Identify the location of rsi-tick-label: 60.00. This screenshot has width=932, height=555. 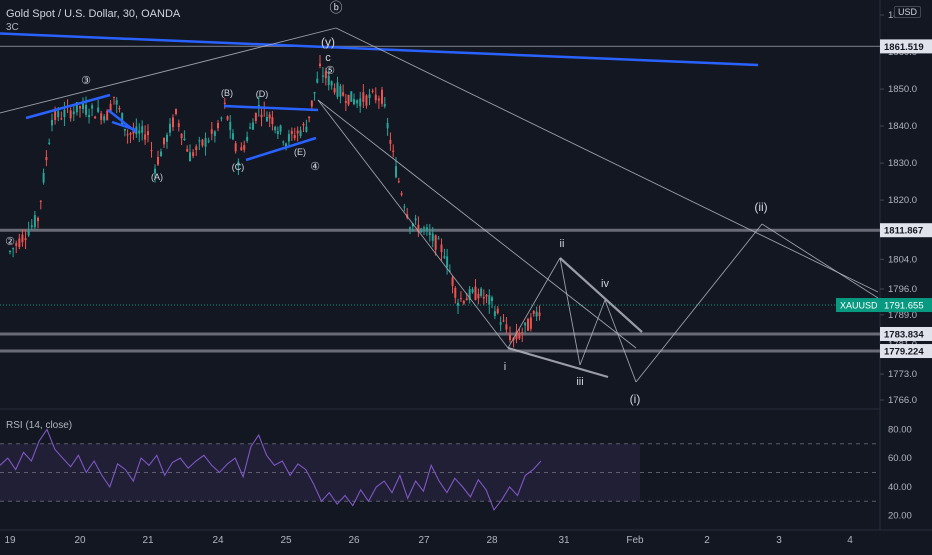
(900, 458).